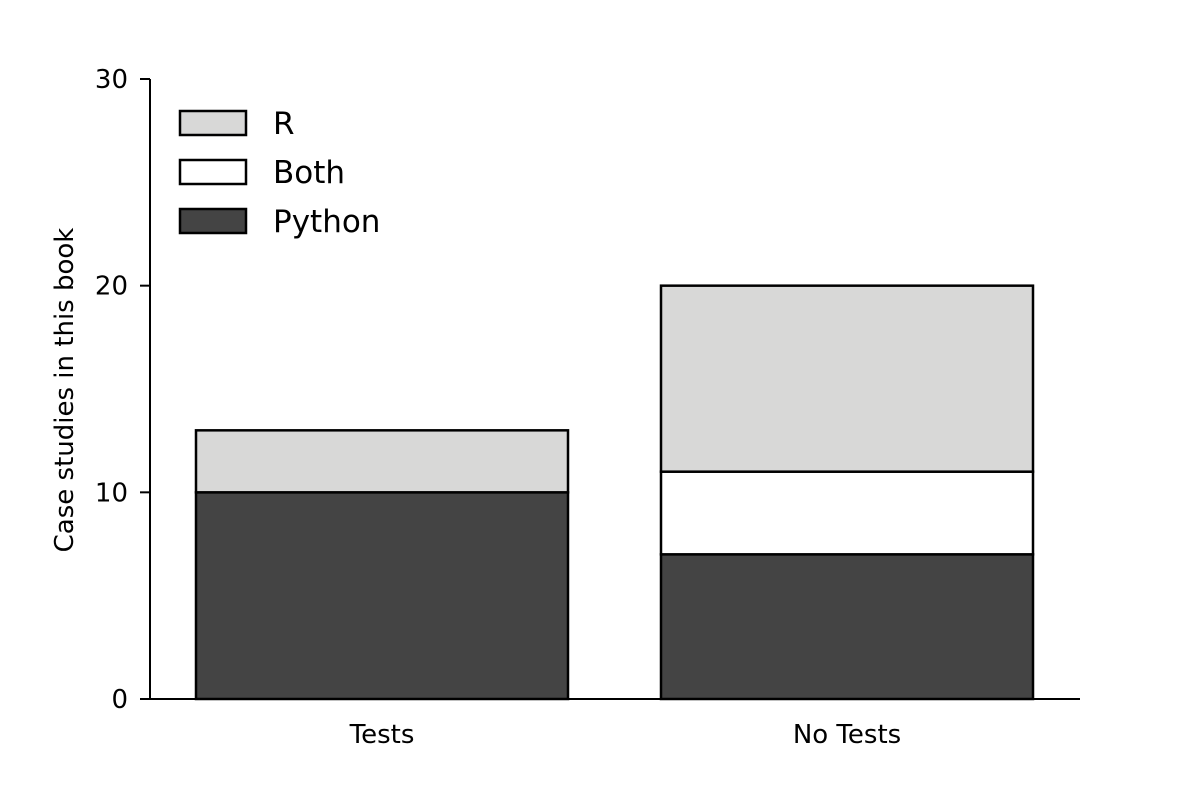  Describe the element at coordinates (213, 172) in the screenshot. I see `legend-swatch-both` at that location.